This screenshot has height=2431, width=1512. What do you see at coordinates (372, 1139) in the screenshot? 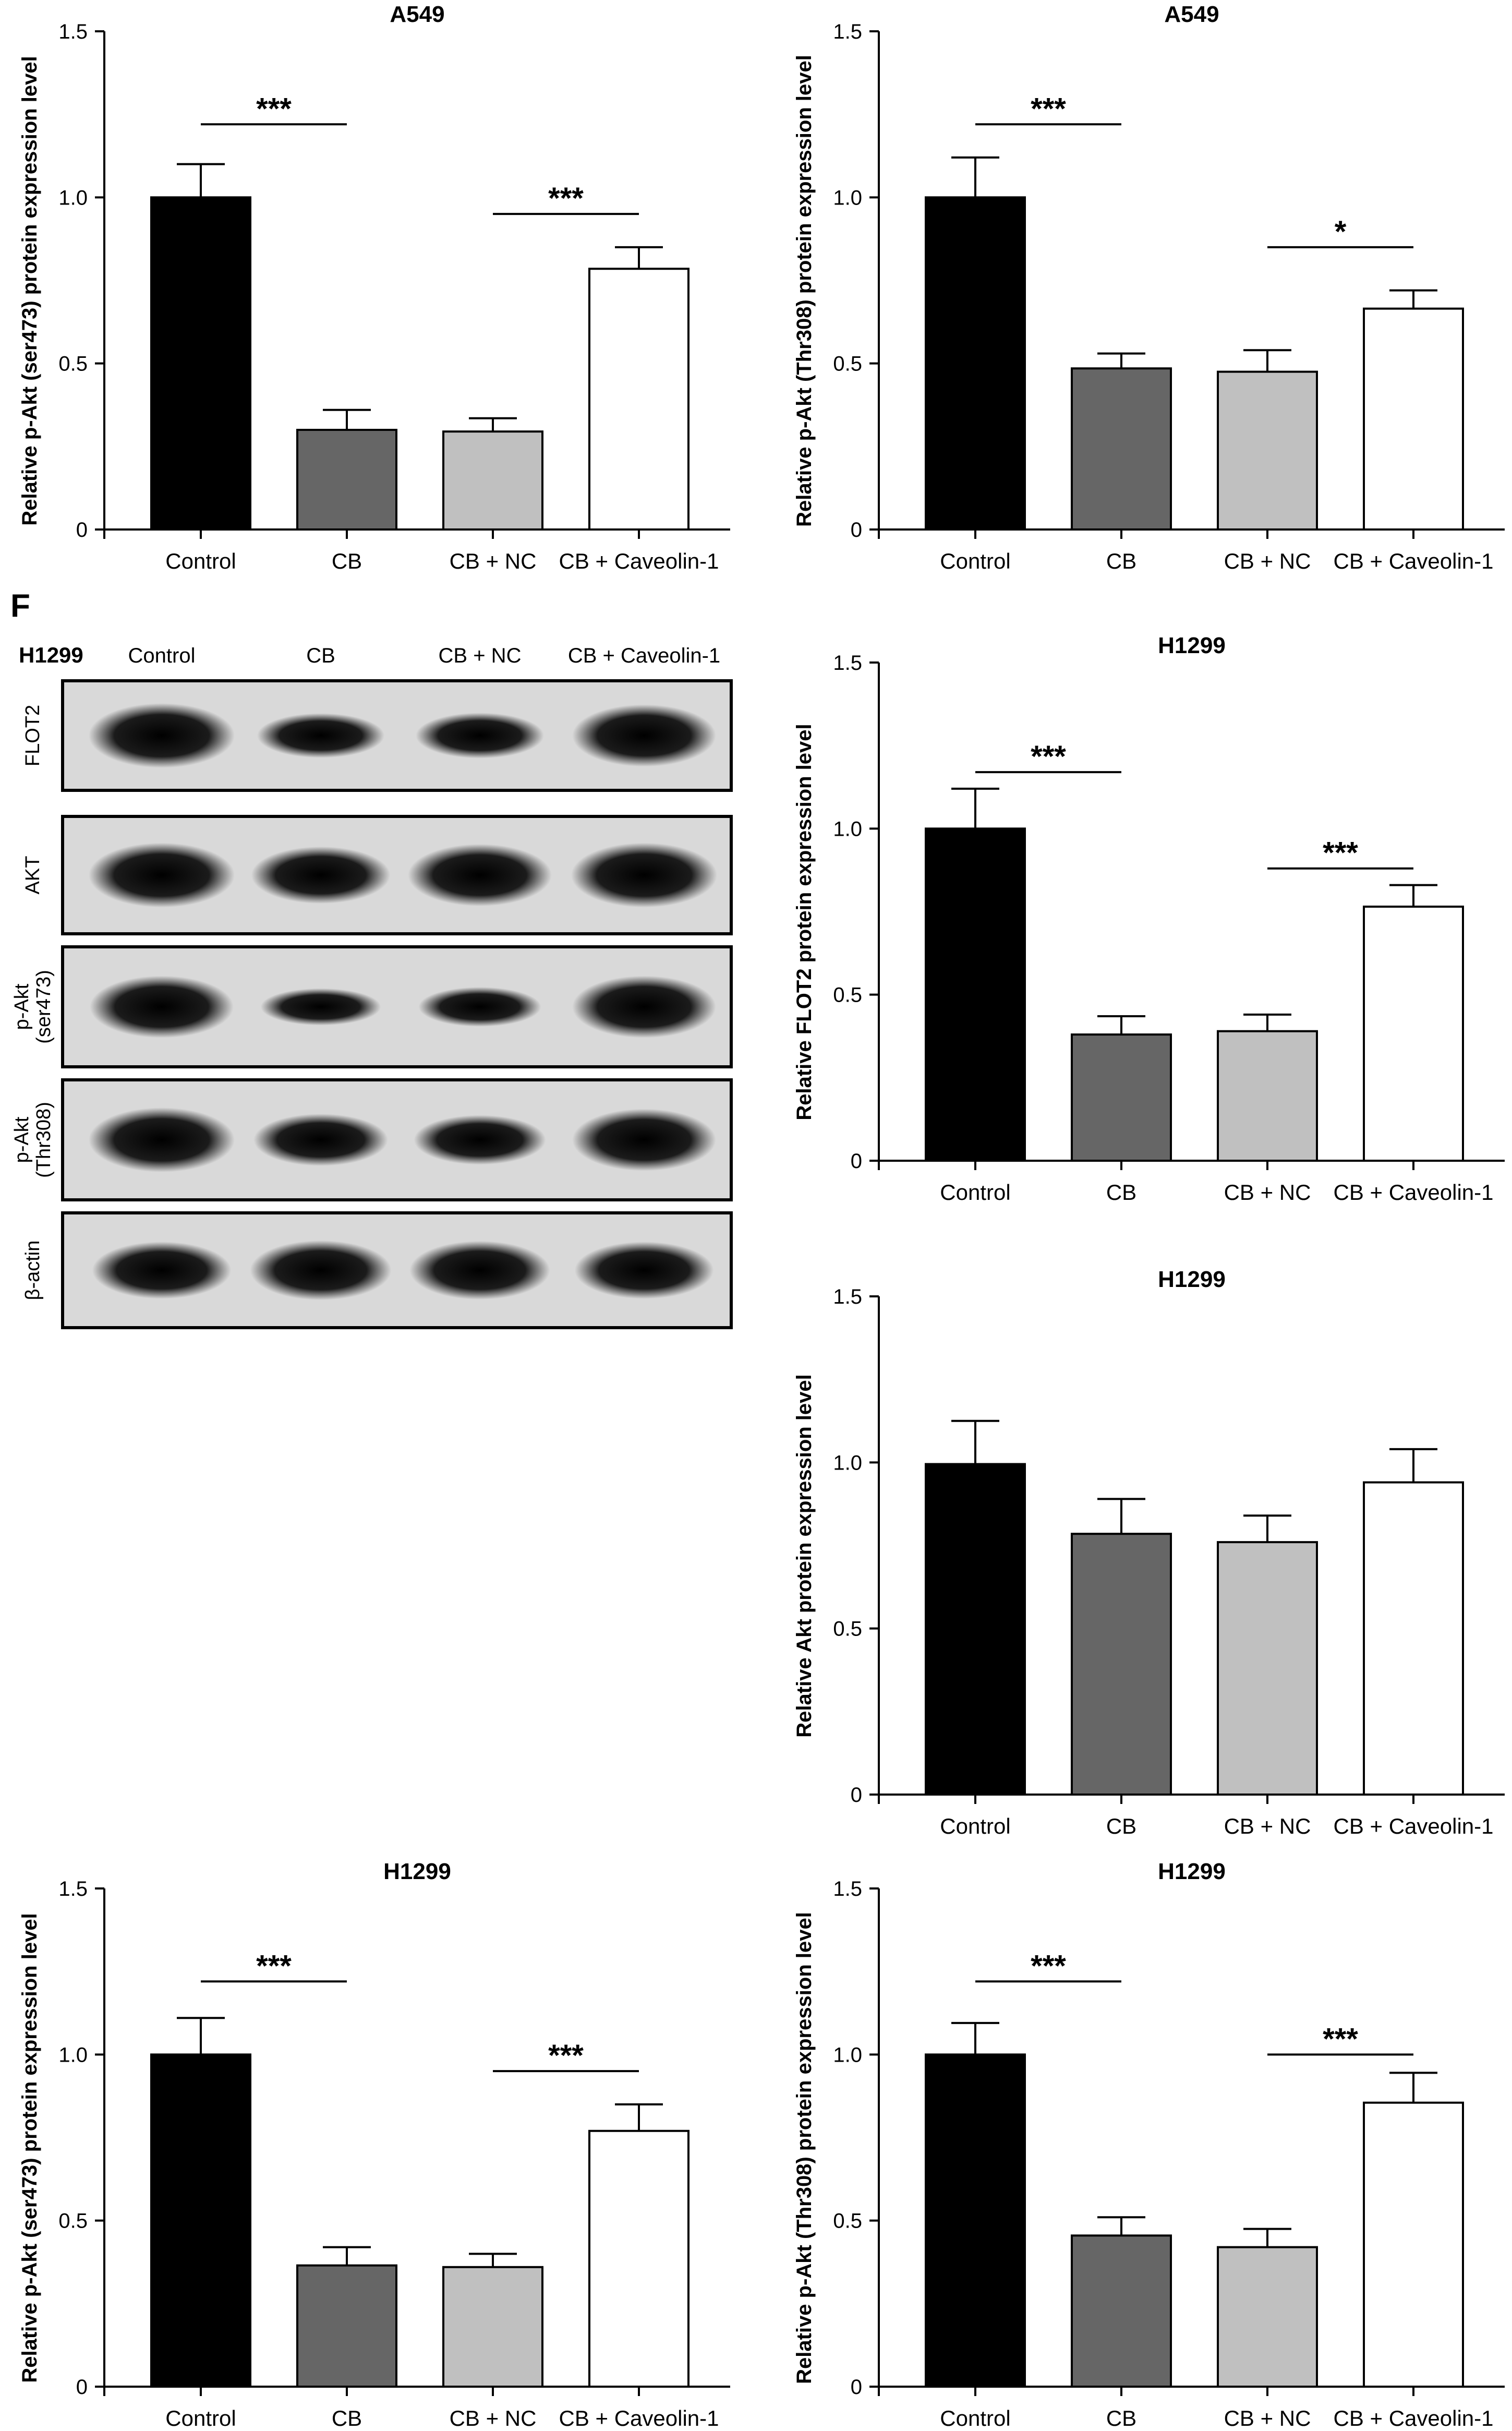
I see `blot-row: p-Akt(Thr308)` at bounding box center [372, 1139].